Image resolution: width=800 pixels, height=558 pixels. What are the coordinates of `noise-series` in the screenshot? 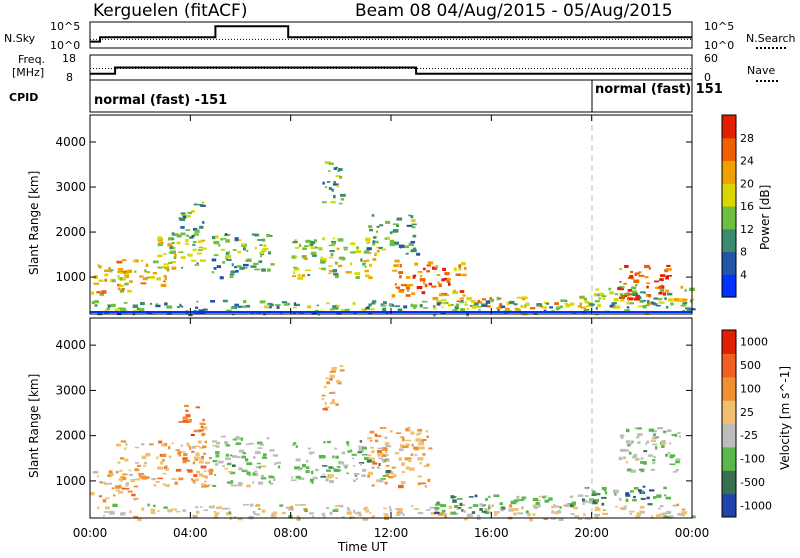 It's located at (391, 34).